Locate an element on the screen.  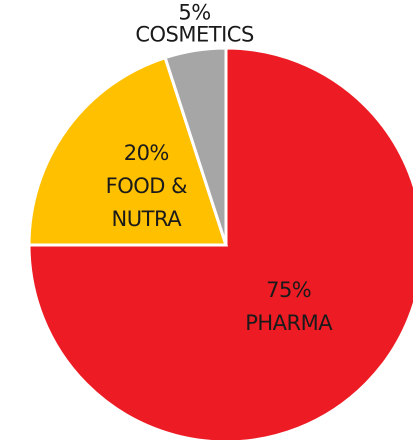
pie-slice is located at coordinates (195, 146).